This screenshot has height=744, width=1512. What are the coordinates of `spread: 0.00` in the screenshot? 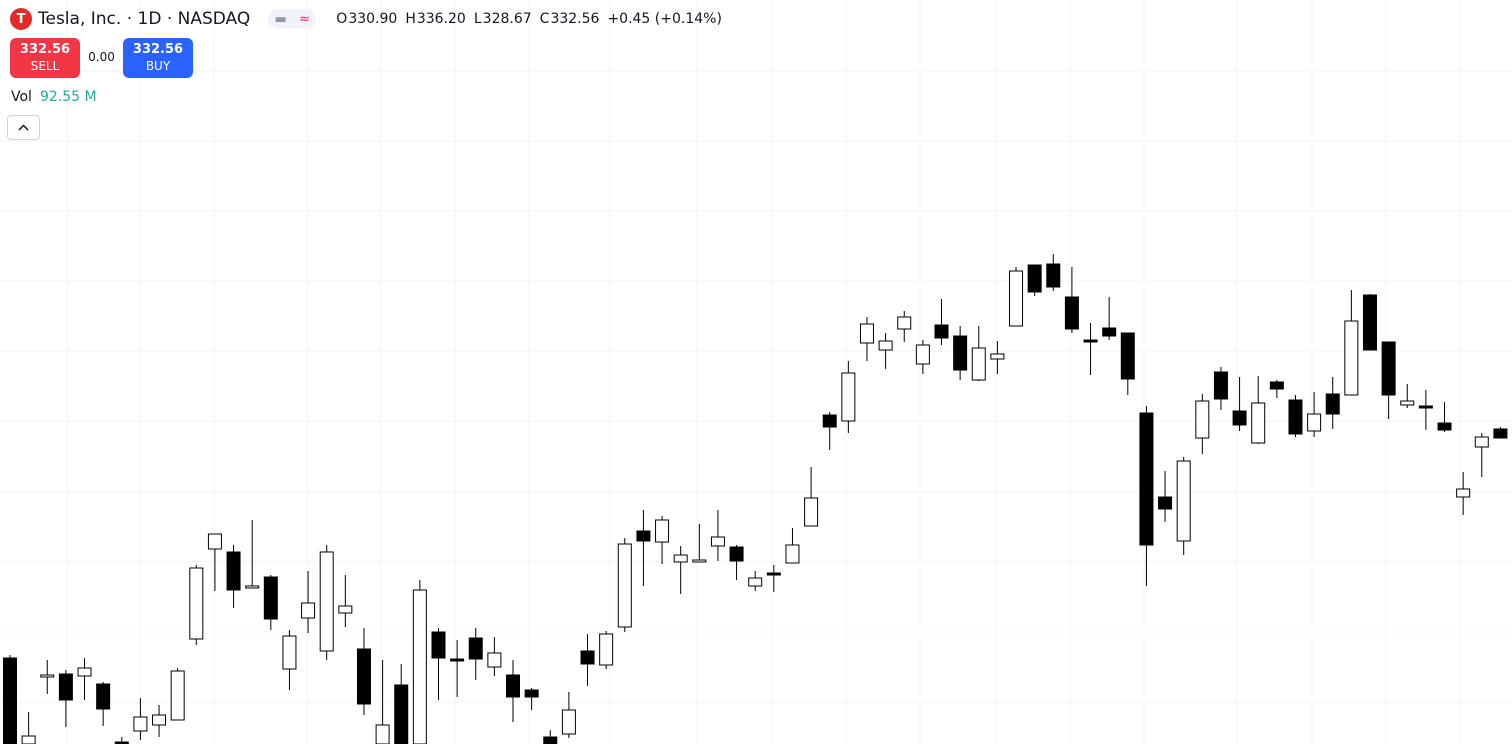 It's located at (101, 57).